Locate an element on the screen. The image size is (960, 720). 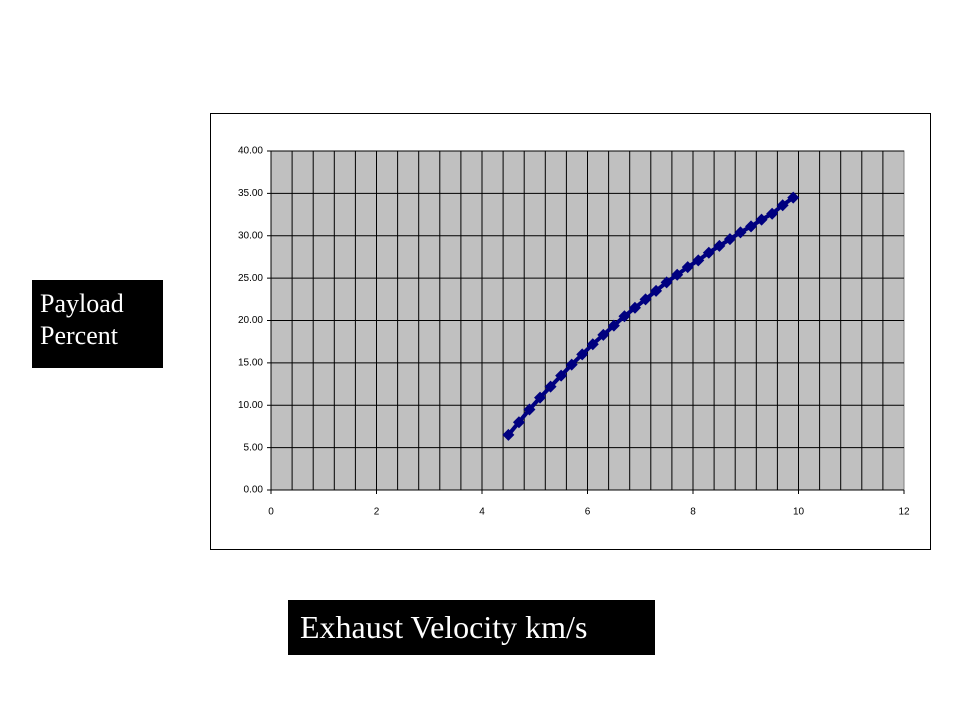
y-tick-label: 35.00 is located at coordinates (250, 193).